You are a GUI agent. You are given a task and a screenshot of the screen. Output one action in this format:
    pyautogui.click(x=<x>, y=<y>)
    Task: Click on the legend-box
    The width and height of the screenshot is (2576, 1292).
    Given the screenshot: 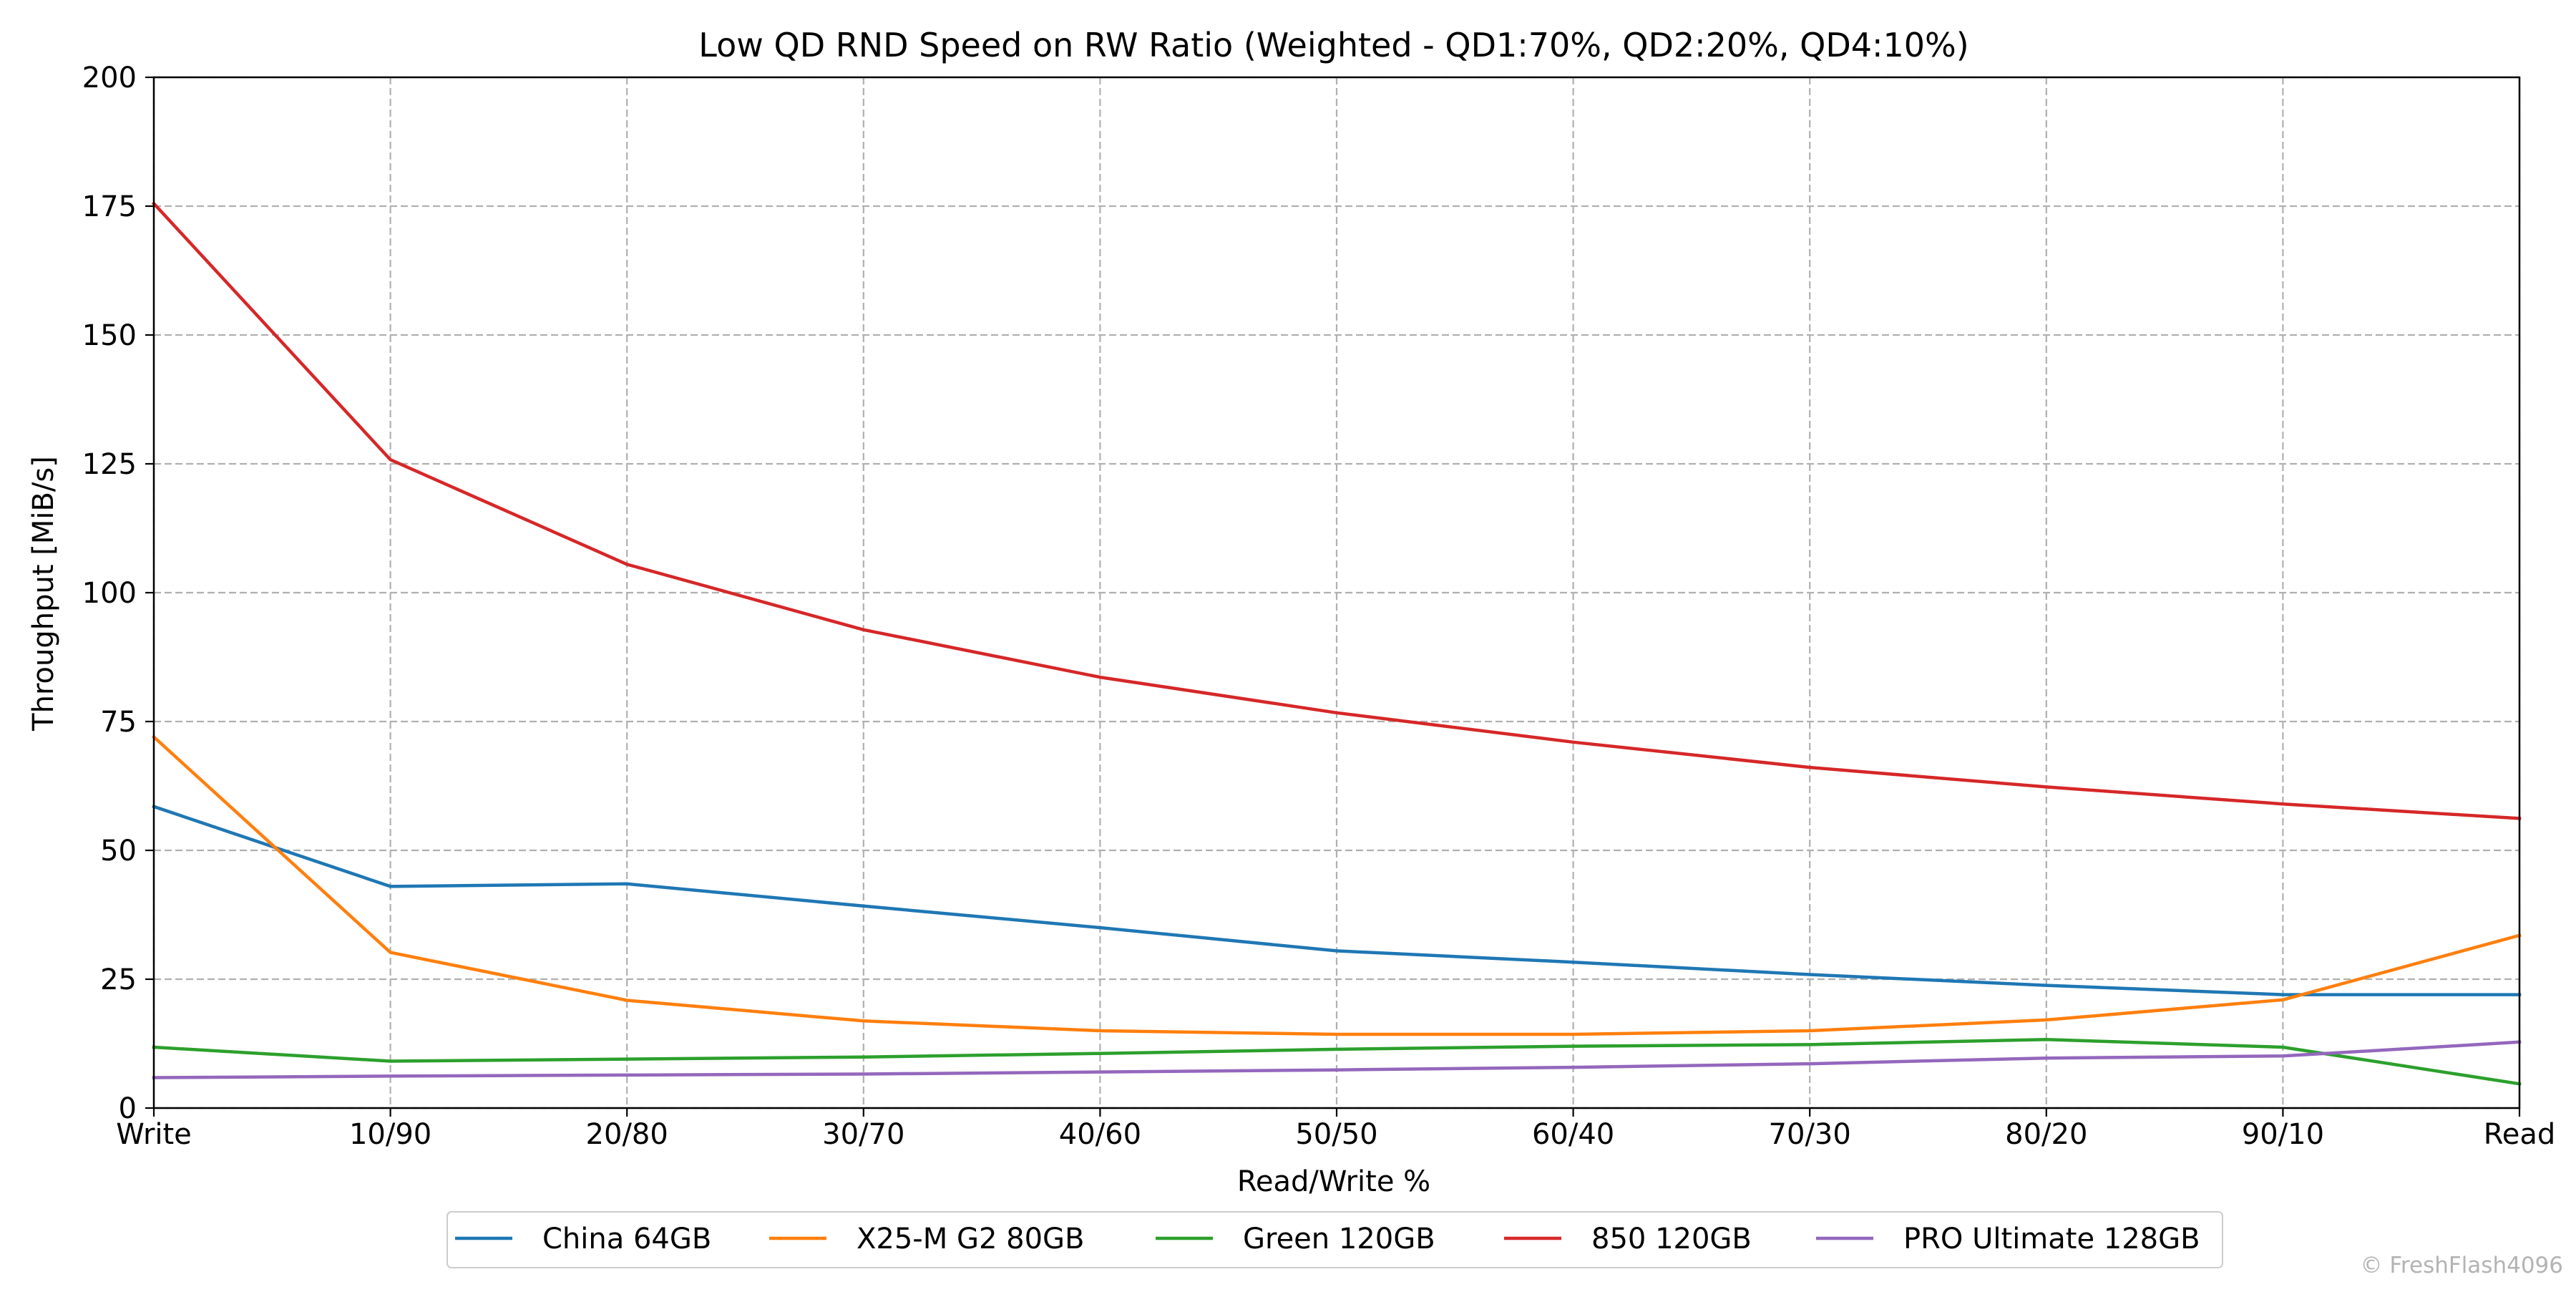 What is the action you would take?
    pyautogui.click(x=1335, y=1239)
    